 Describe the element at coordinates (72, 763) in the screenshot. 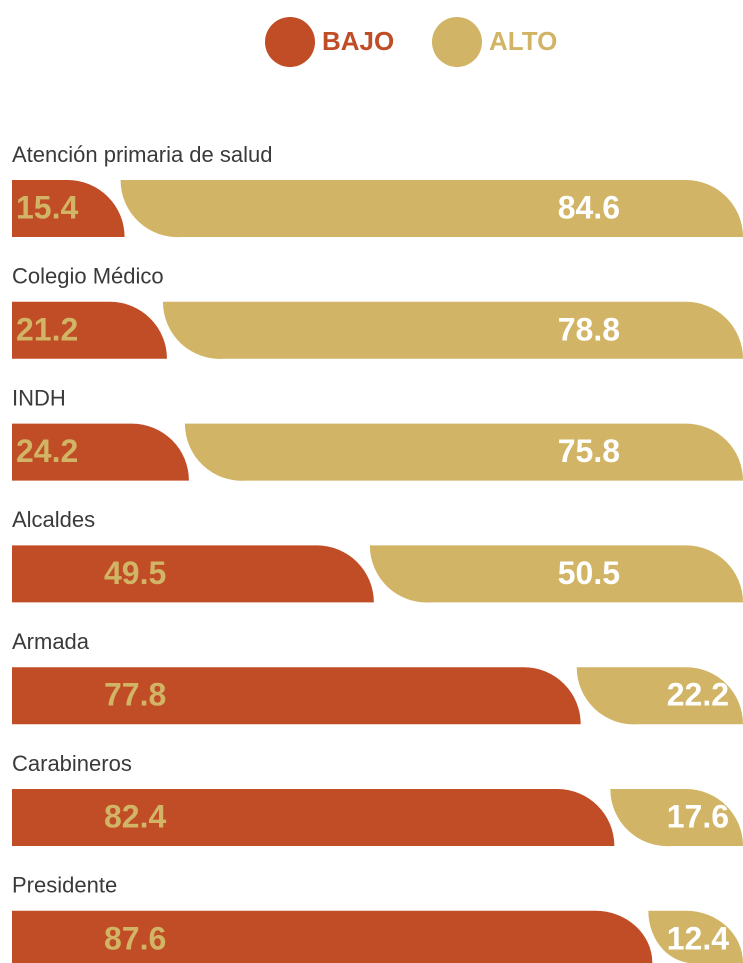

I see `category-label: Carabineros` at that location.